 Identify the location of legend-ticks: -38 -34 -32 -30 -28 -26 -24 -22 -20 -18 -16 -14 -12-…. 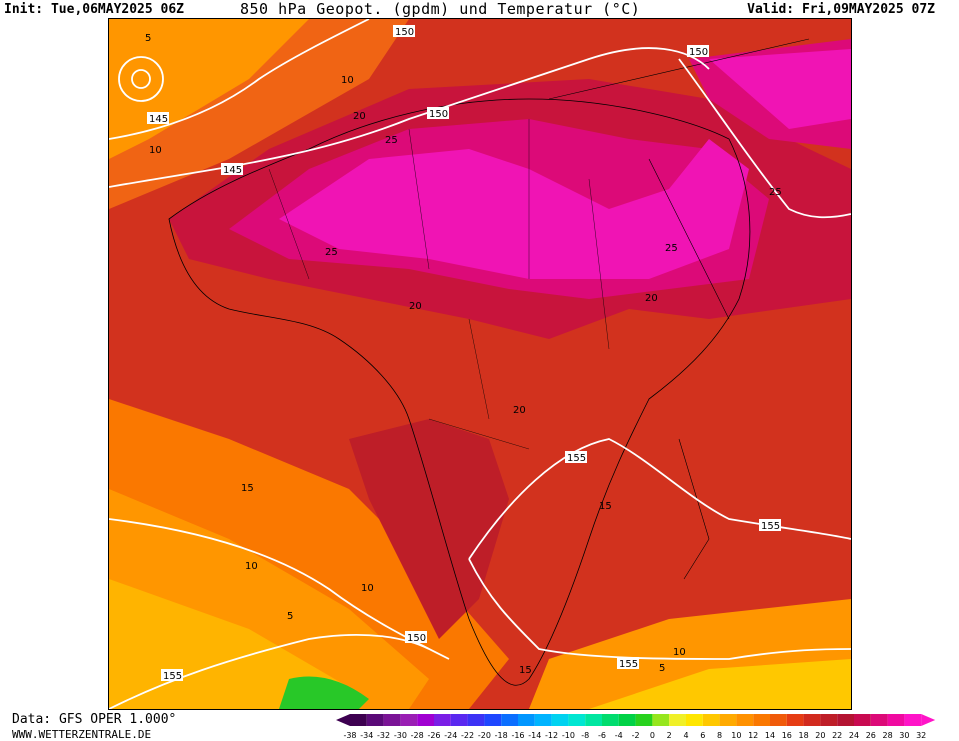
(634, 735).